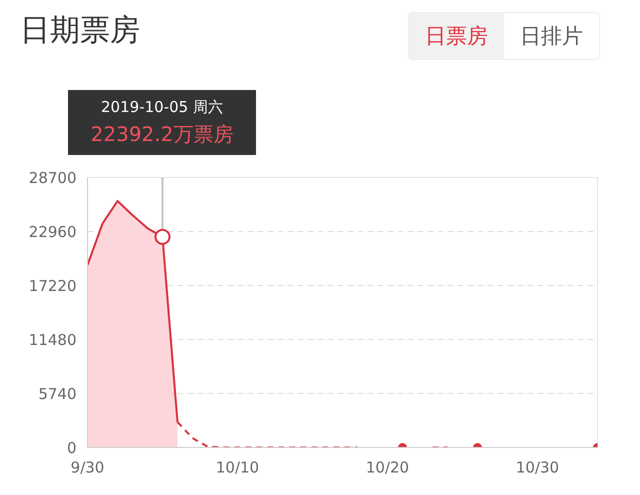  I want to click on text: 22392.2万票房, so click(162, 134).